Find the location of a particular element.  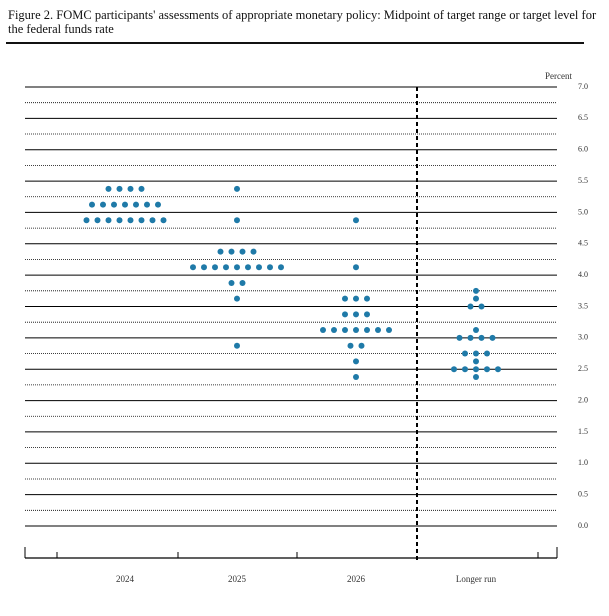

y-tick-label: 6.5 is located at coordinates (583, 117).